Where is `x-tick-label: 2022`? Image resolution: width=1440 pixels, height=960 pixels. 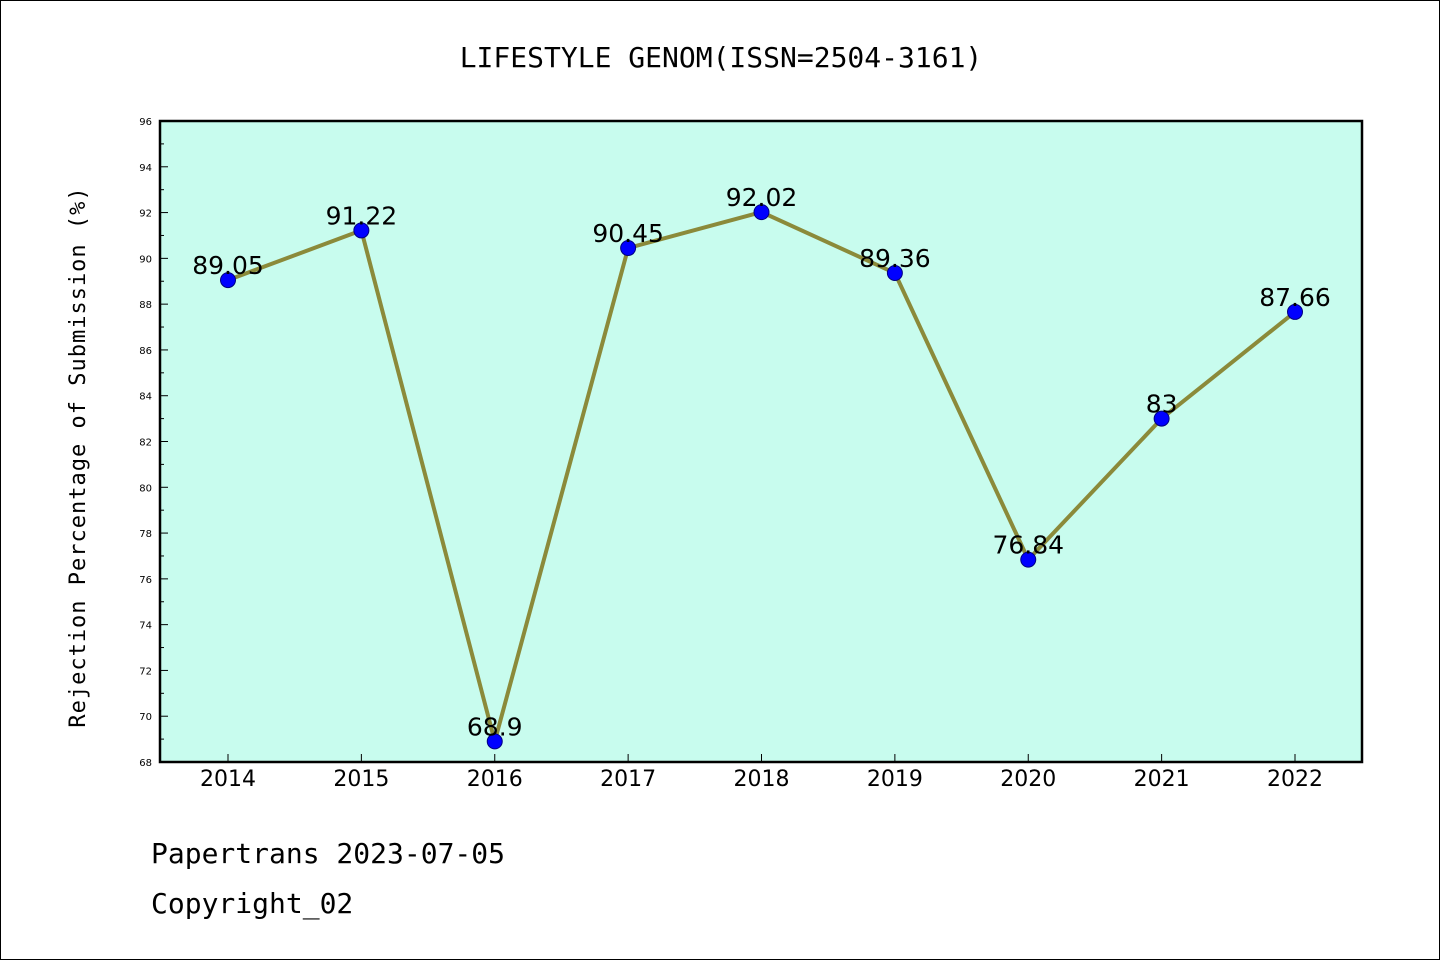
x-tick-label: 2022 is located at coordinates (1295, 779).